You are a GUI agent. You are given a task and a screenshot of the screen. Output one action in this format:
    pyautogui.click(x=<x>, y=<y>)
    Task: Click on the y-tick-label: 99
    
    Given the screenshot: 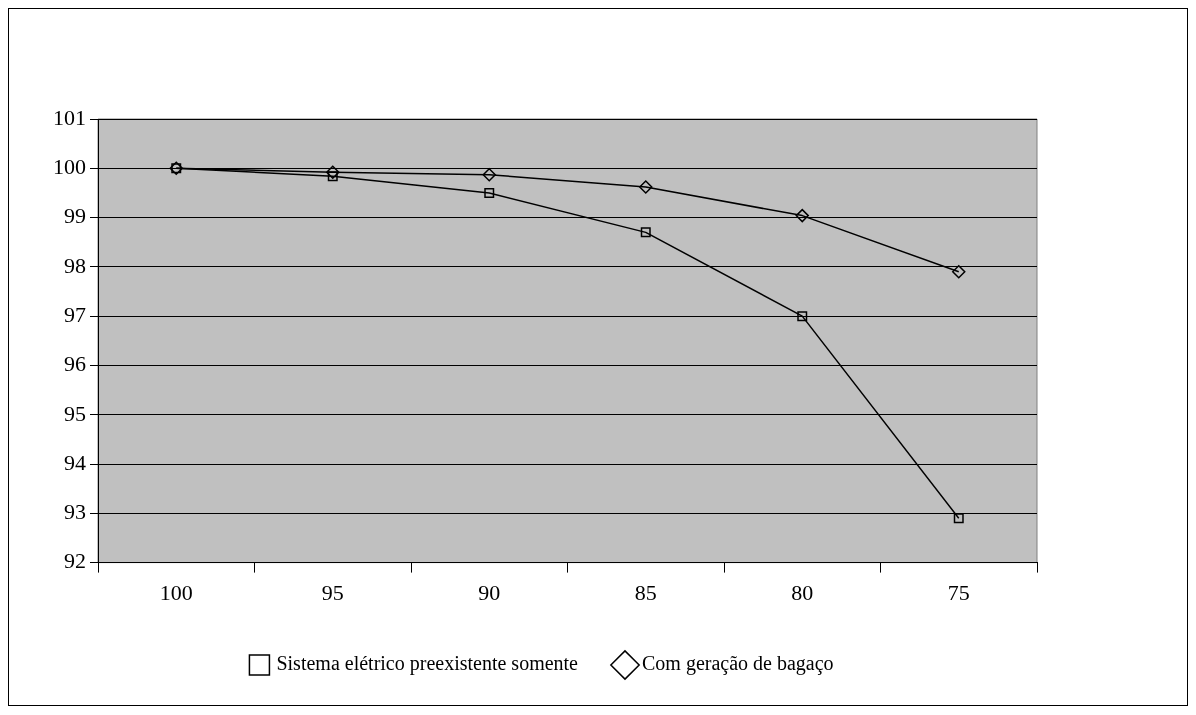 What is the action you would take?
    pyautogui.click(x=75, y=216)
    